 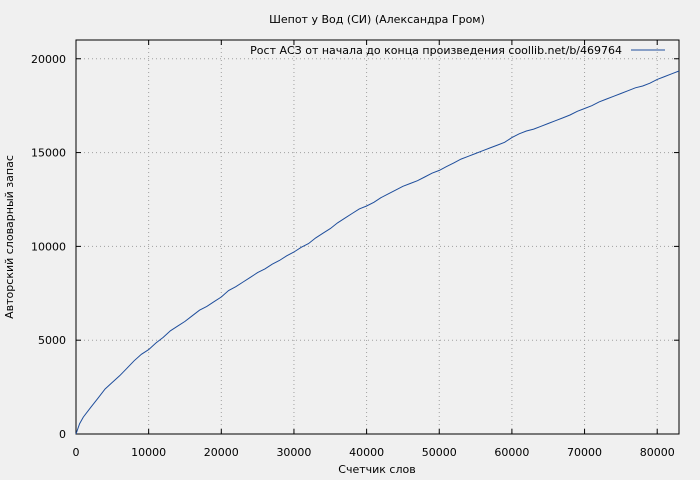 What do you see at coordinates (9, 237) in the screenshot?
I see `y-axis-label: Авторский словарный запас` at bounding box center [9, 237].